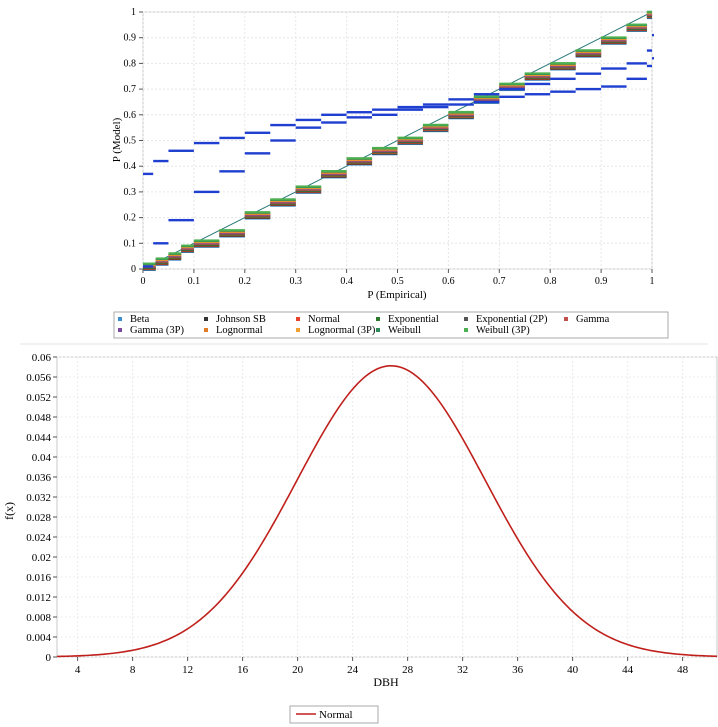  What do you see at coordinates (601, 281) in the screenshot?
I see `pp-x-tick-label: 0.9` at bounding box center [601, 281].